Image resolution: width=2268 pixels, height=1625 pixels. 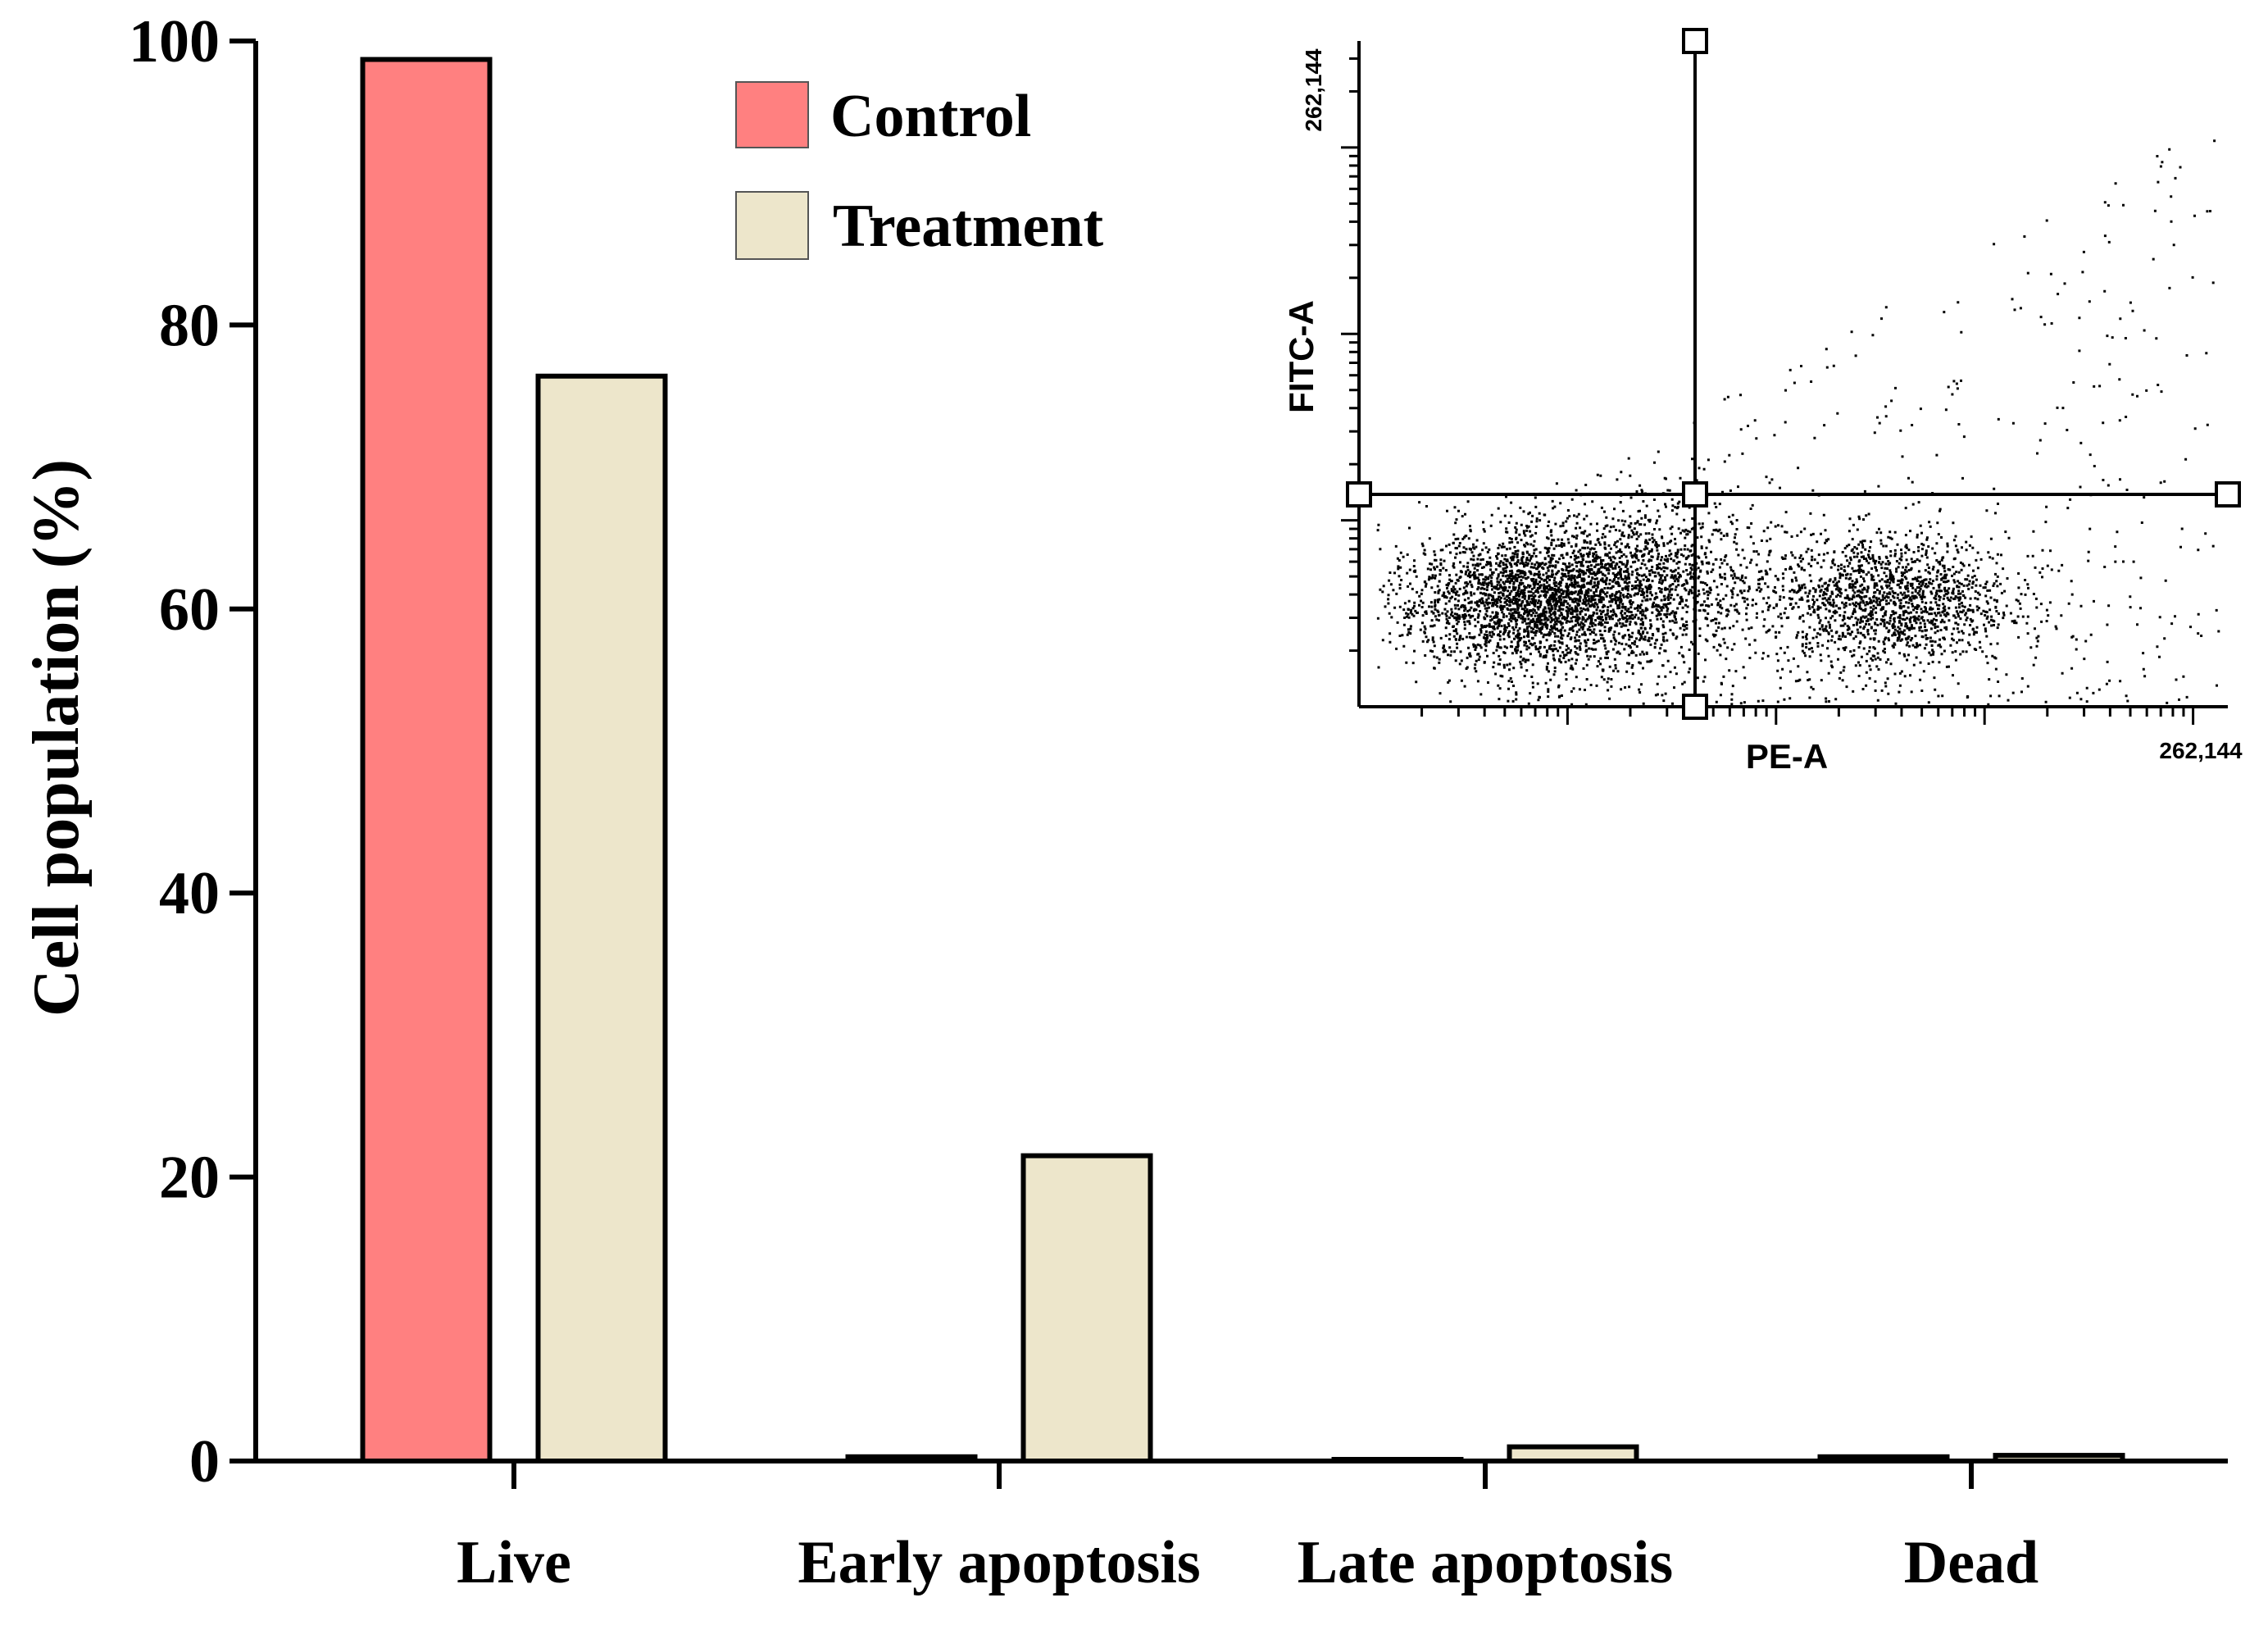 What do you see at coordinates (1397, 1460) in the screenshot?
I see `bar-control-late-apoptosis` at bounding box center [1397, 1460].